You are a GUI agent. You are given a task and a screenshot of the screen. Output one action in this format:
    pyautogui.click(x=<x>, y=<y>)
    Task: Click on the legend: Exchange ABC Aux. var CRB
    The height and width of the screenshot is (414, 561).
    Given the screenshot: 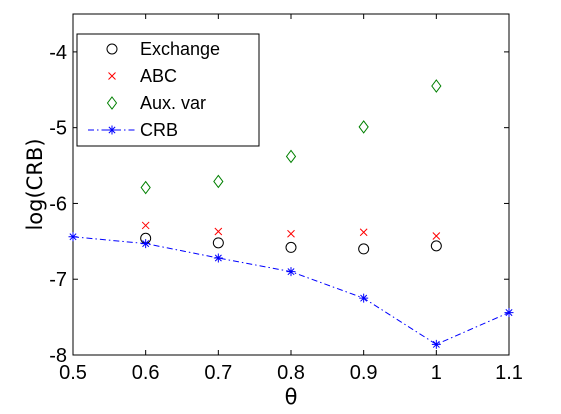 What is the action you would take?
    pyautogui.click(x=168, y=90)
    